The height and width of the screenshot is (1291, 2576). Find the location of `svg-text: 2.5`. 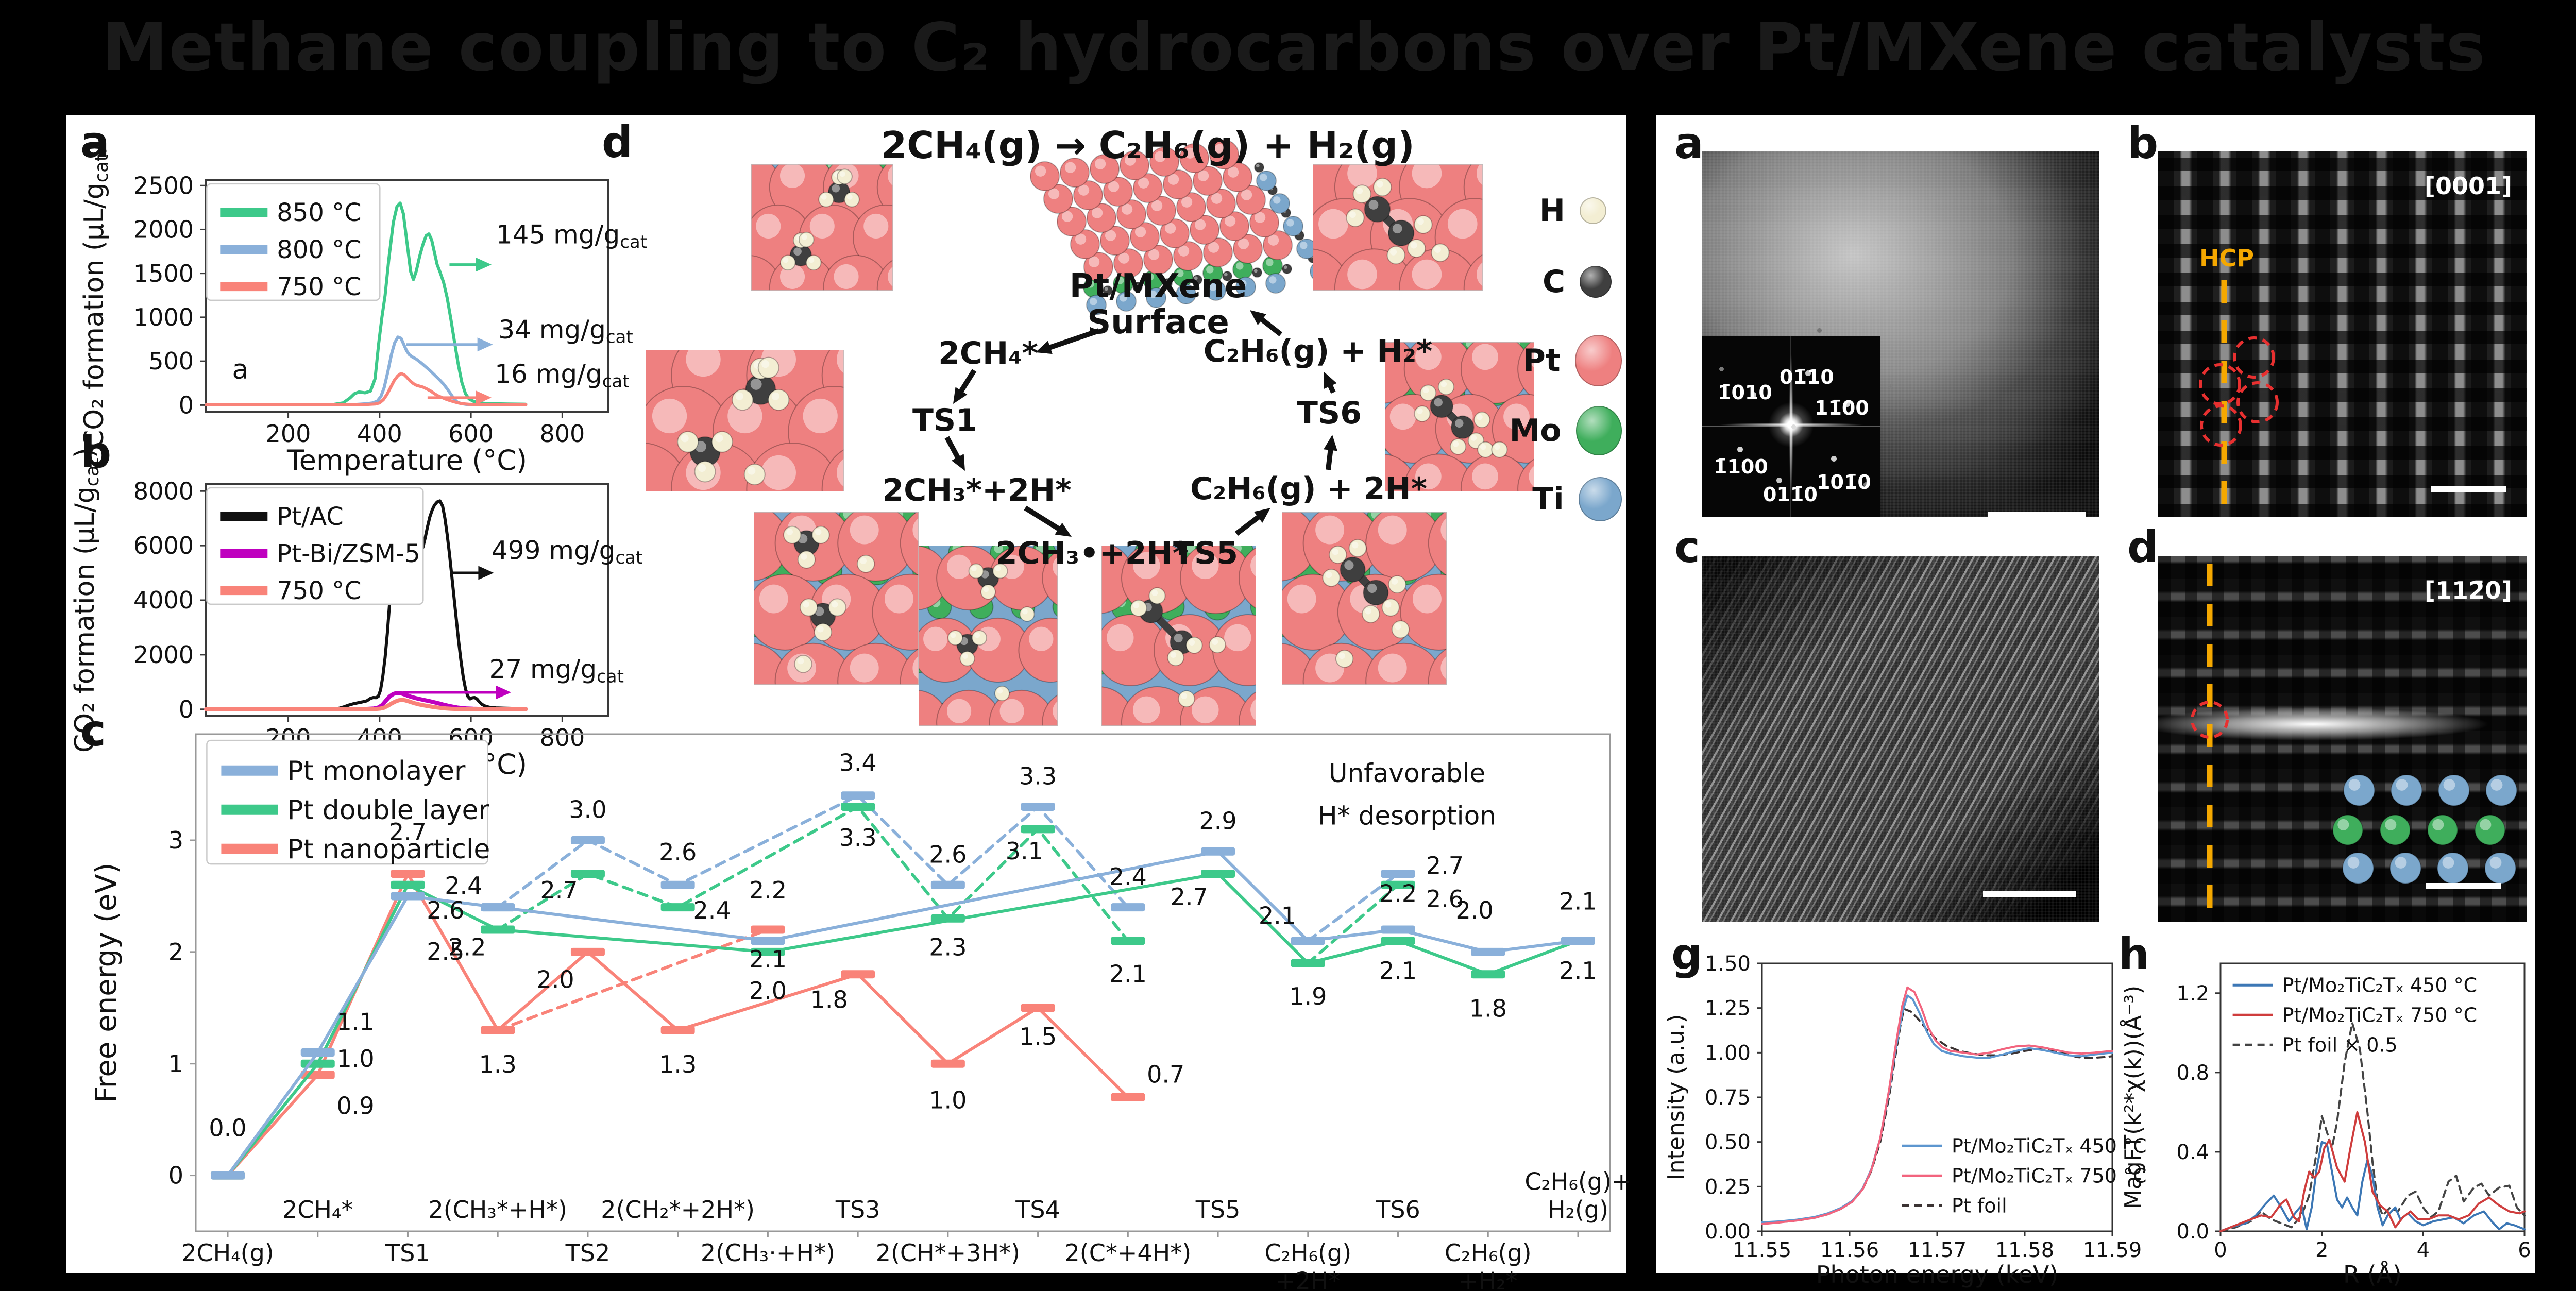

svg-text: 2.5 is located at coordinates (445, 952).